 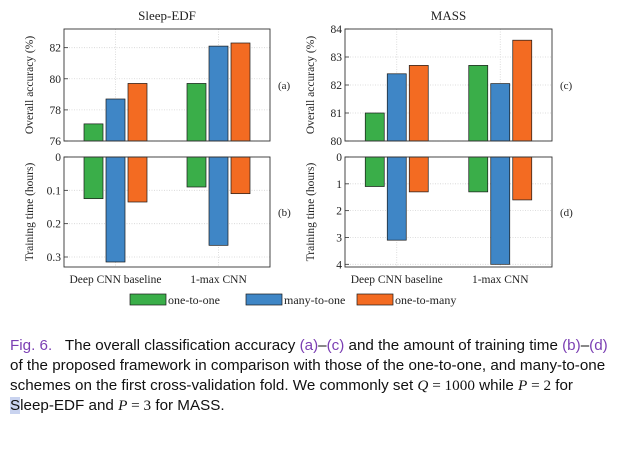 What do you see at coordinates (123, 405) in the screenshot?
I see `caption-p-var-2: P` at bounding box center [123, 405].